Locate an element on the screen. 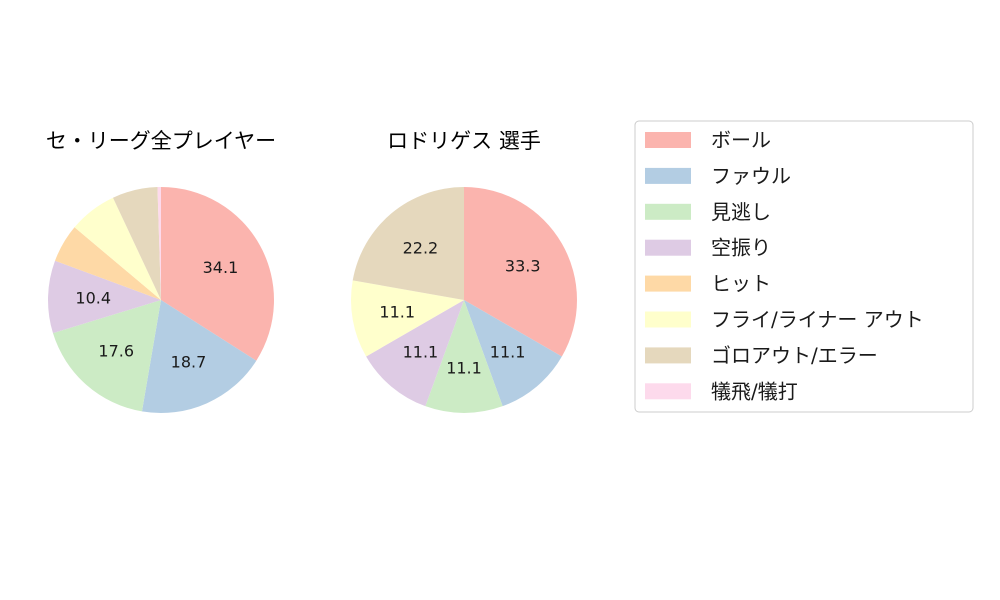 Image resolution: width=1000 pixels, height=600 pixels. slice-value-label: 33.3 is located at coordinates (523, 266).